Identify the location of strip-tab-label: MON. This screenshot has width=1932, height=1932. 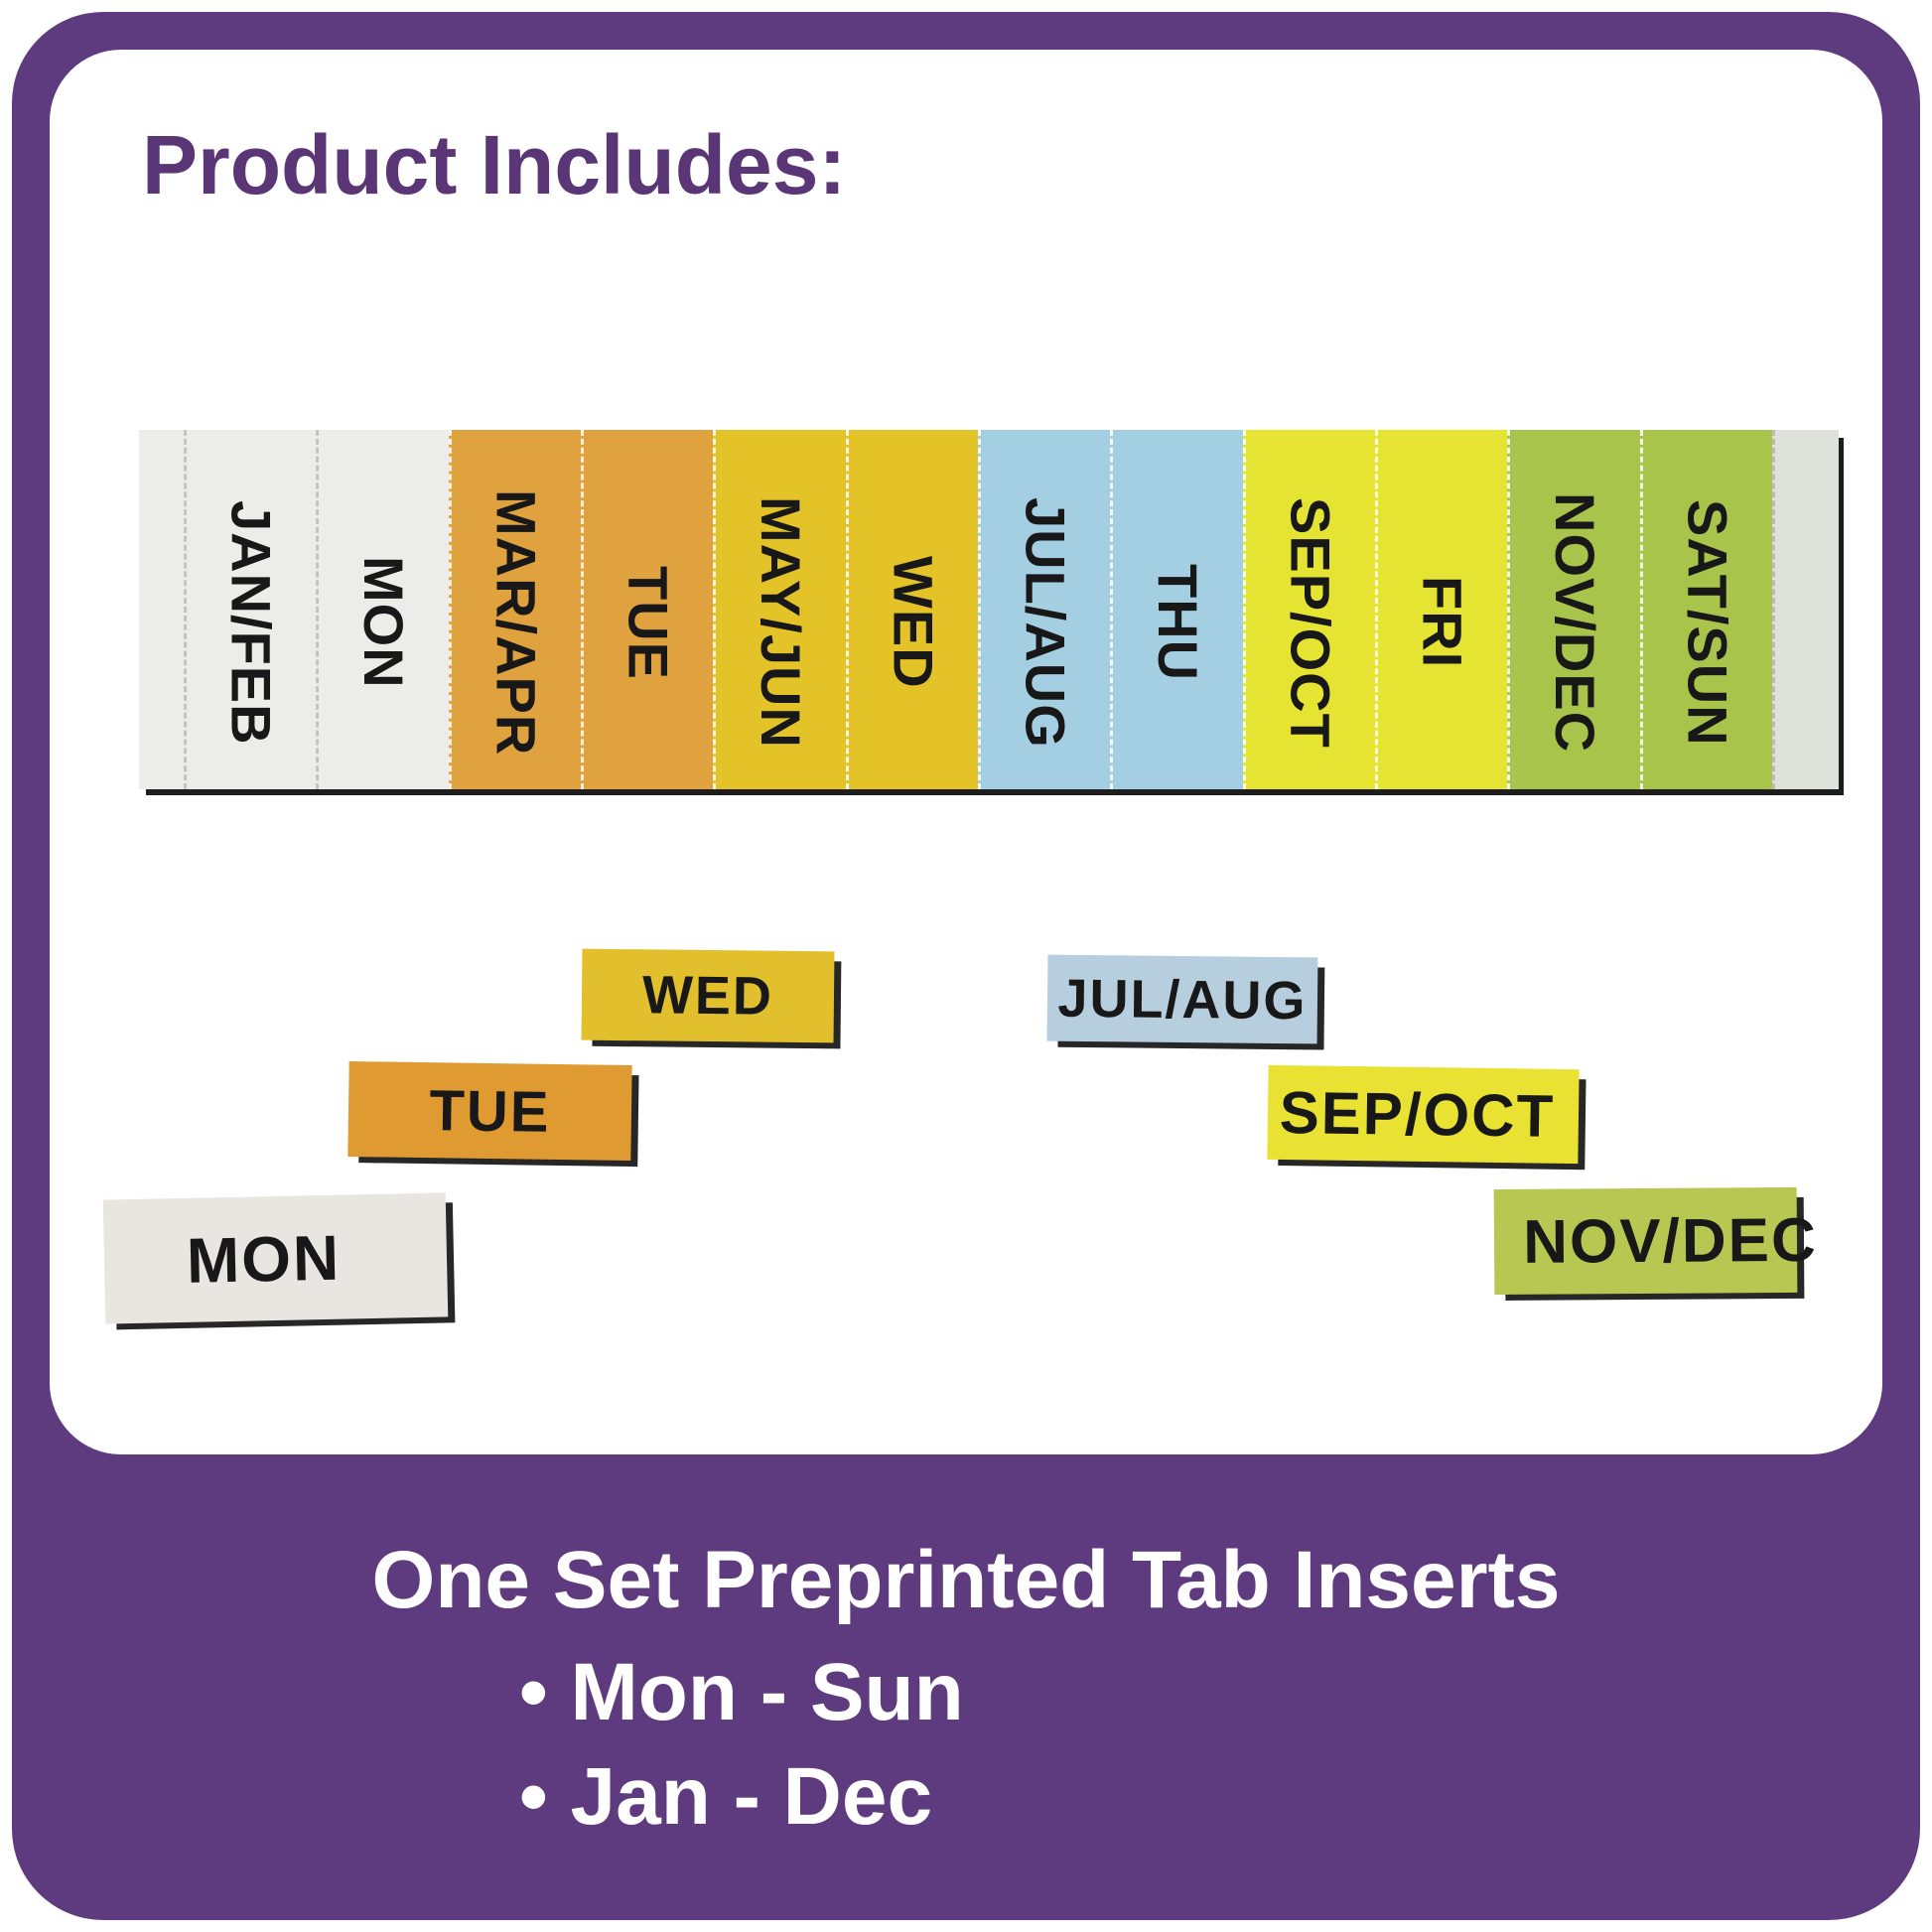
(383, 622).